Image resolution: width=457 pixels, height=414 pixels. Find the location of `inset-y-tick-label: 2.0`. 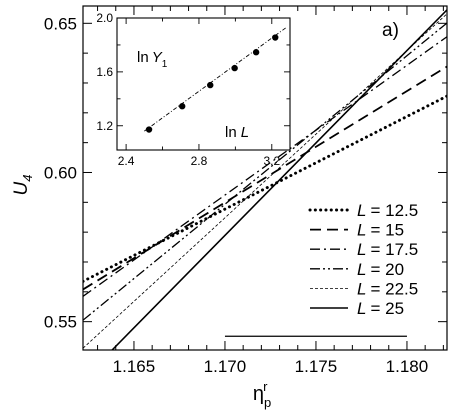

inset-y-tick-label: 2.0 is located at coordinates (104, 18).